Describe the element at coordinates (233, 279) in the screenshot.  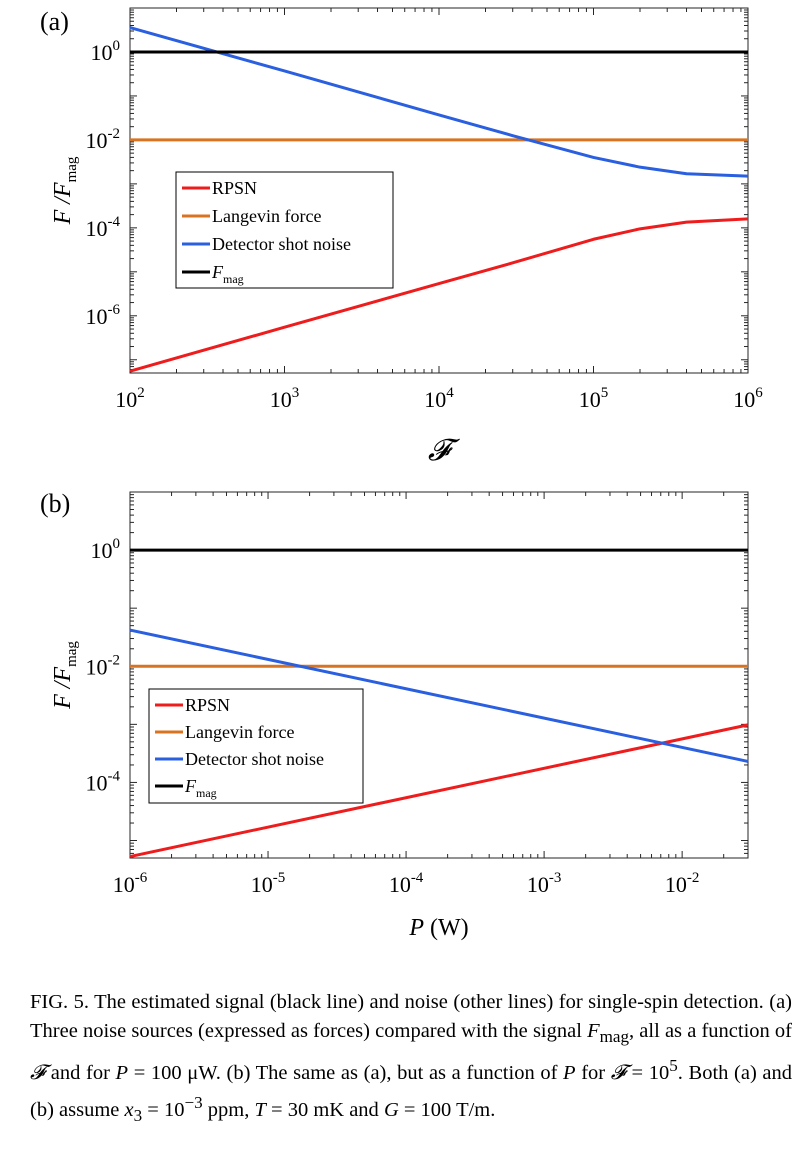
I see `panel-a-legend-fmag-sub: mag` at that location.